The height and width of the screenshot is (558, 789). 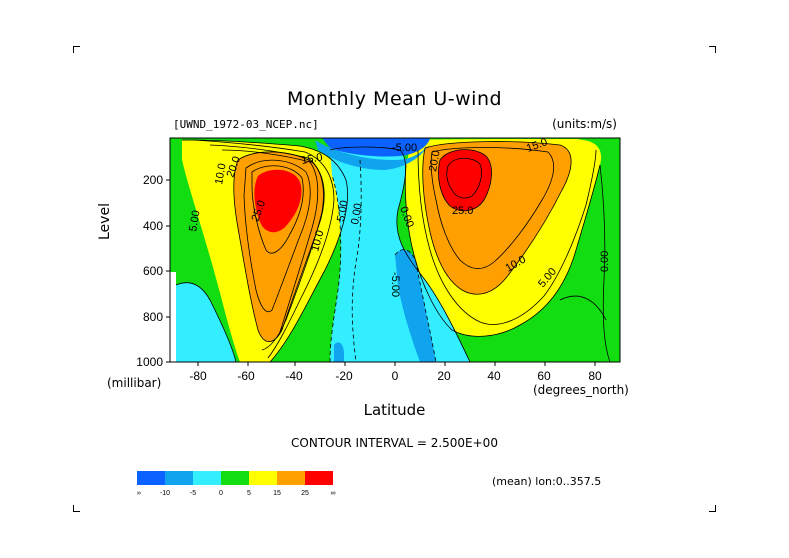 What do you see at coordinates (221, 493) in the screenshot?
I see `colorbar-label: 0` at bounding box center [221, 493].